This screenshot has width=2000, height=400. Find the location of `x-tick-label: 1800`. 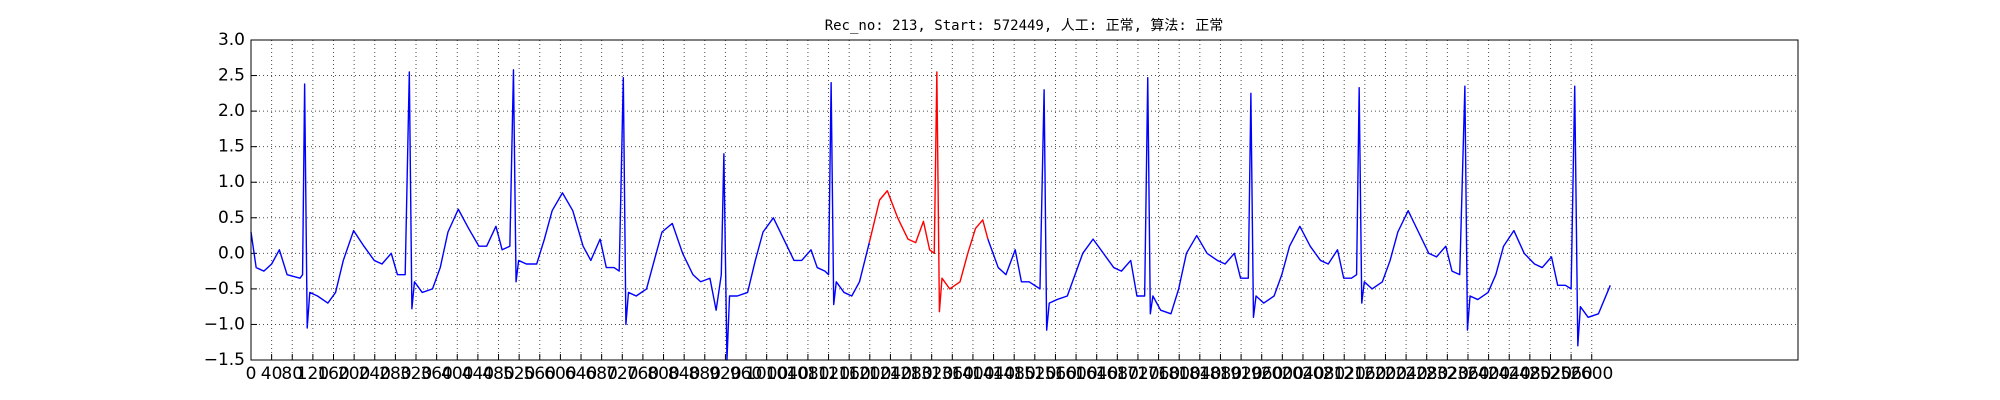

x-tick-label: 1800 is located at coordinates (1179, 374).